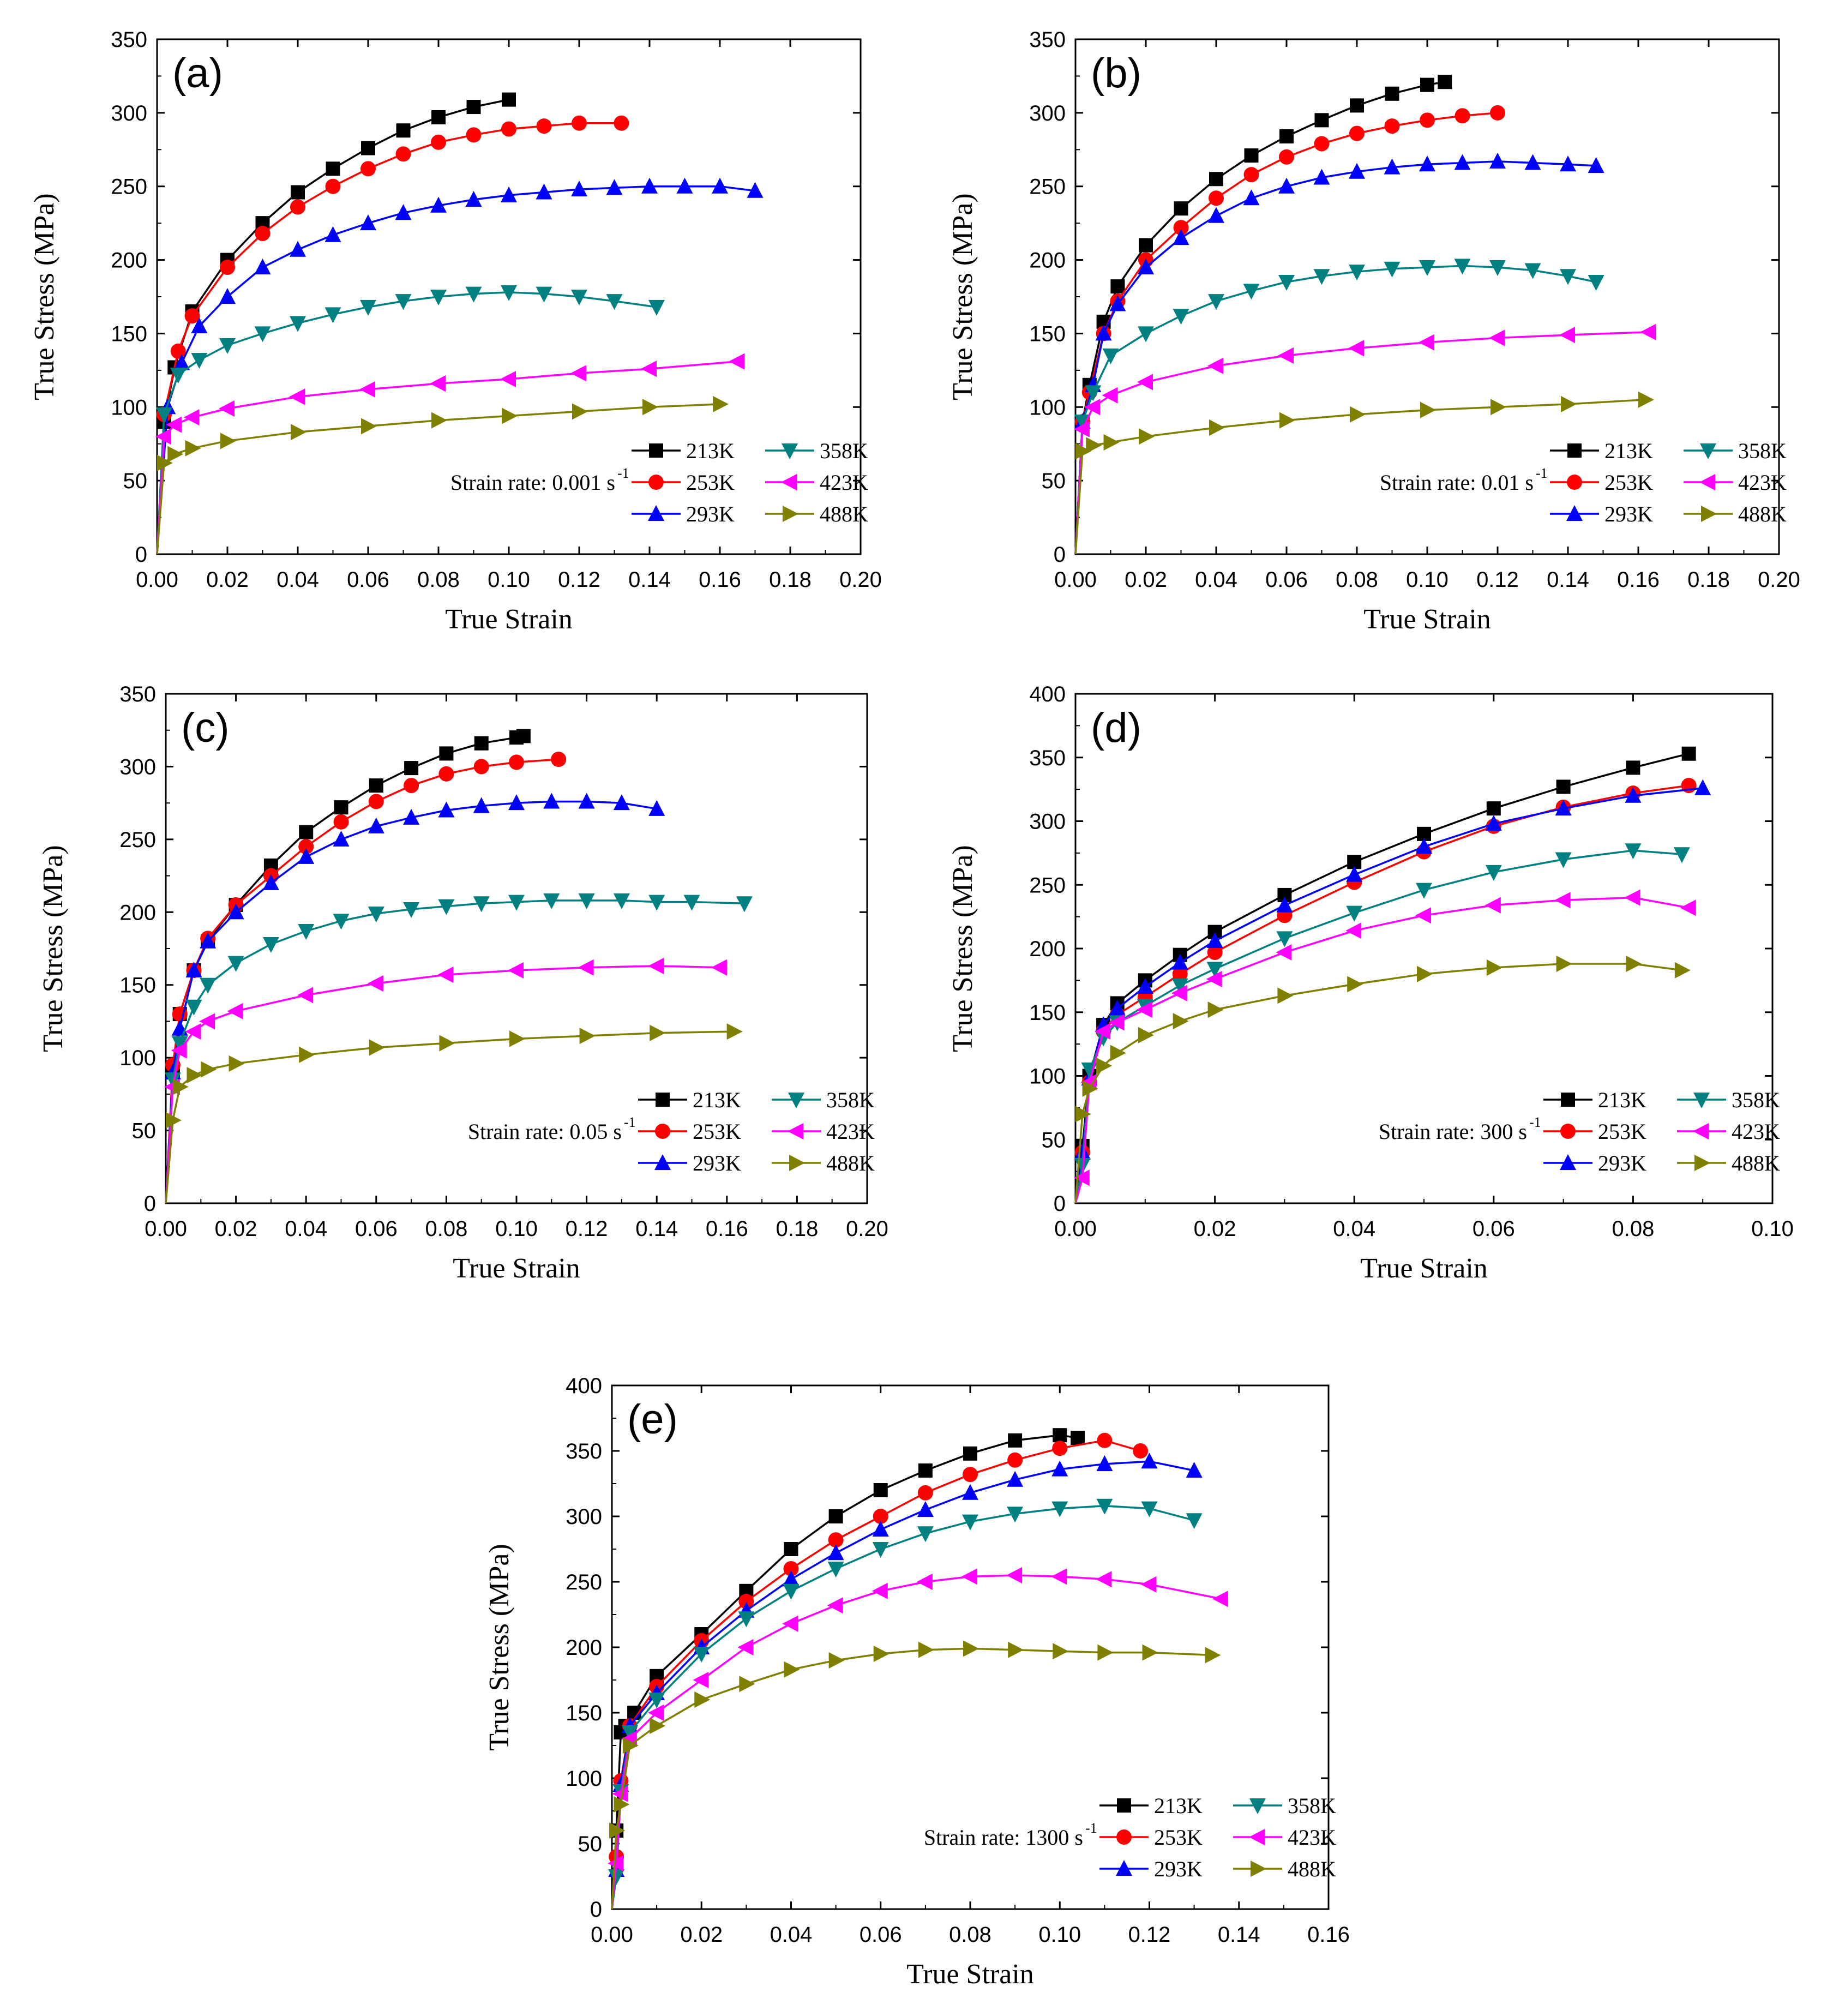 This screenshot has height=2016, width=1821. I want to click on x-tick-label: 0.18, so click(1708, 580).